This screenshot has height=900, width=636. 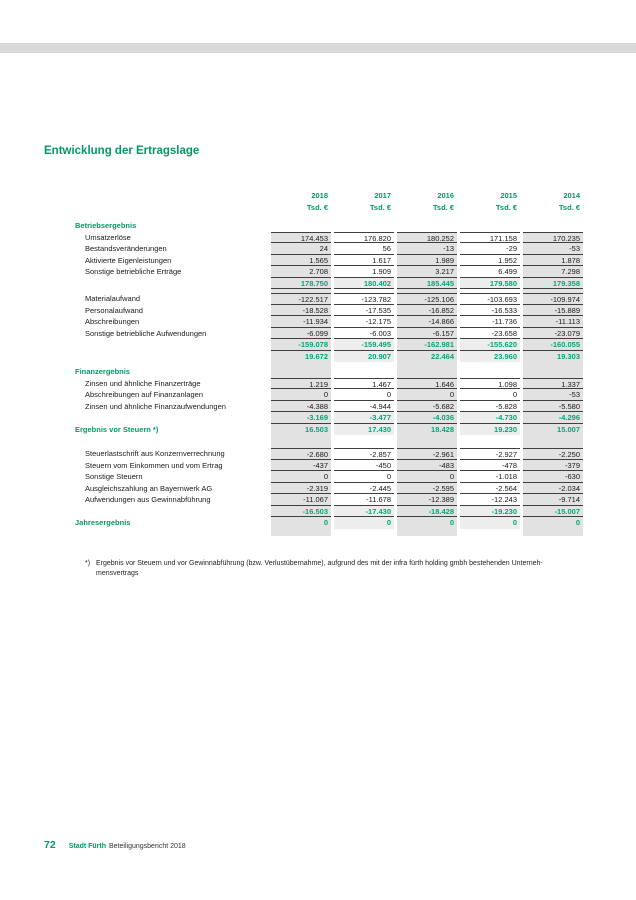 I want to click on value-cell: -11.736, so click(x=490, y=322).